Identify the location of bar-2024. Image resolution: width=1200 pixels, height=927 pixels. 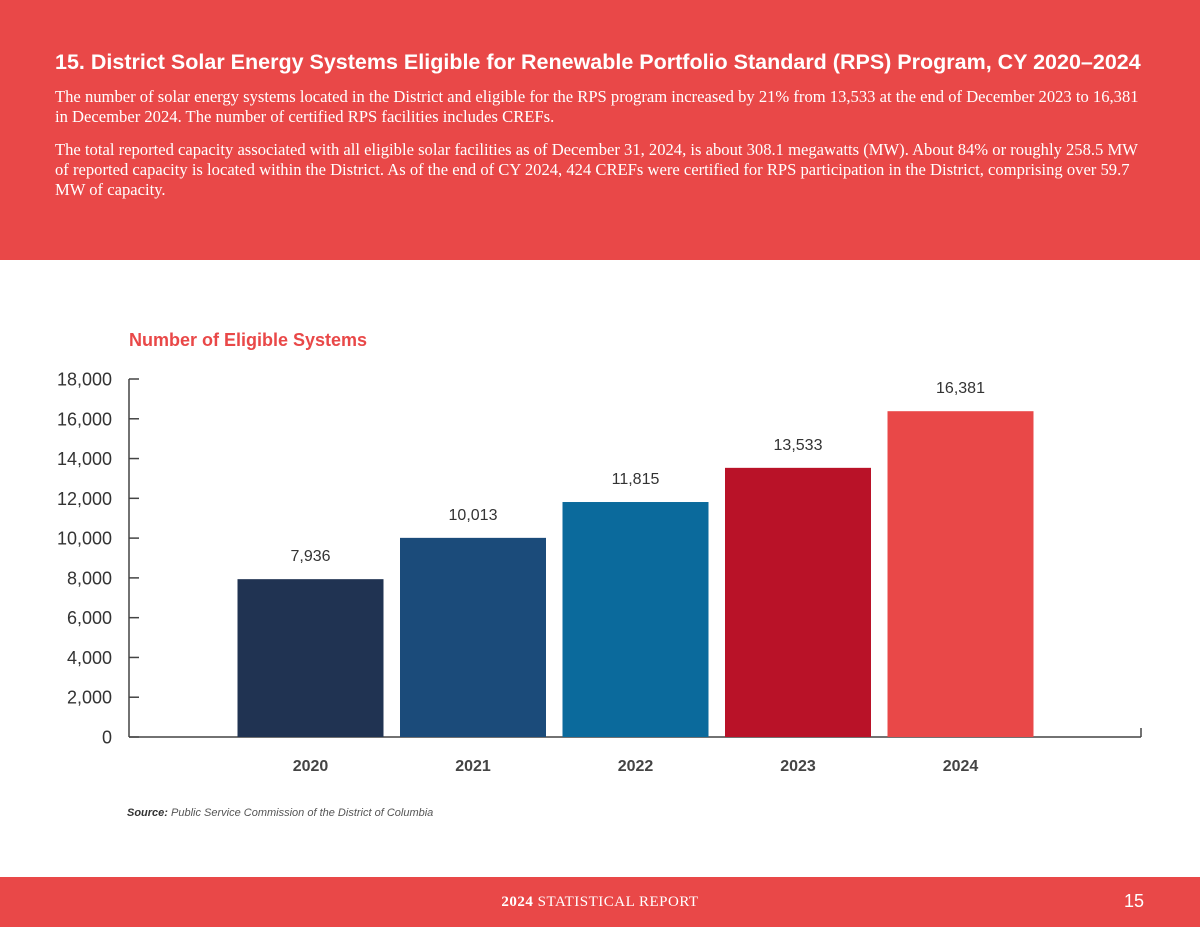
(960, 574).